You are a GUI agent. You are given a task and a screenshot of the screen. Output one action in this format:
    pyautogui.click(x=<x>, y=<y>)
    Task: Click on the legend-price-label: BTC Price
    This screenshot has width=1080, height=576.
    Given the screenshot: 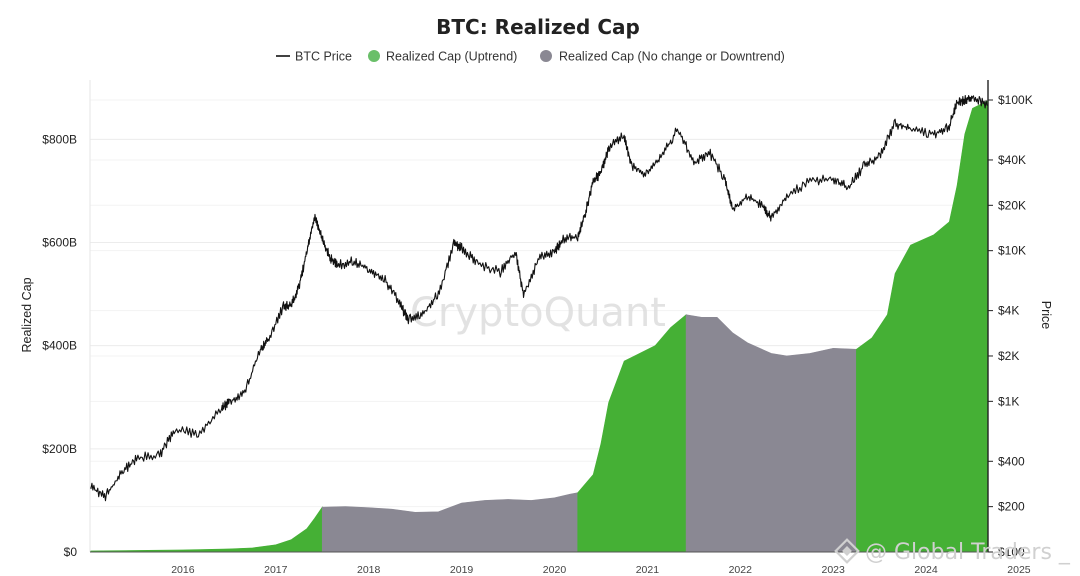 What is the action you would take?
    pyautogui.click(x=323, y=57)
    